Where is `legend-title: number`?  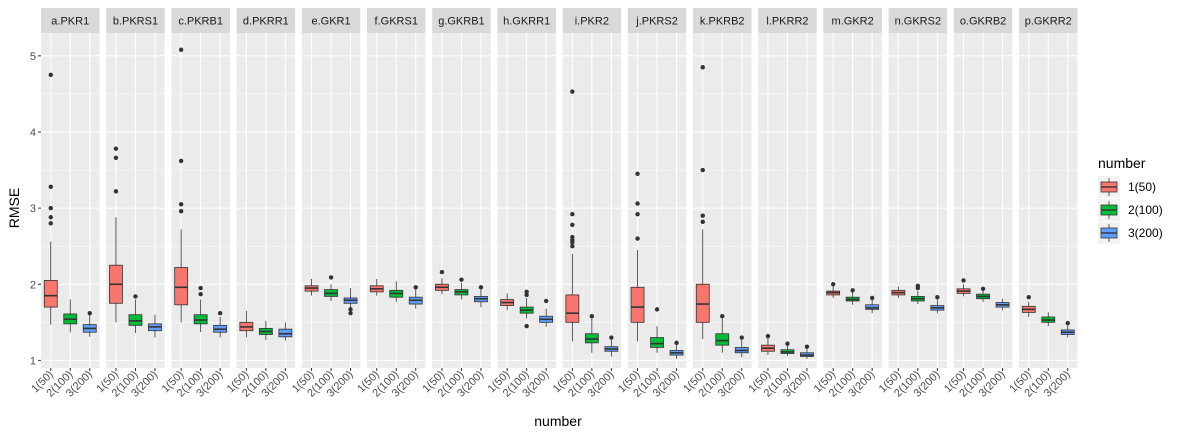
legend-title: number is located at coordinates (1122, 163).